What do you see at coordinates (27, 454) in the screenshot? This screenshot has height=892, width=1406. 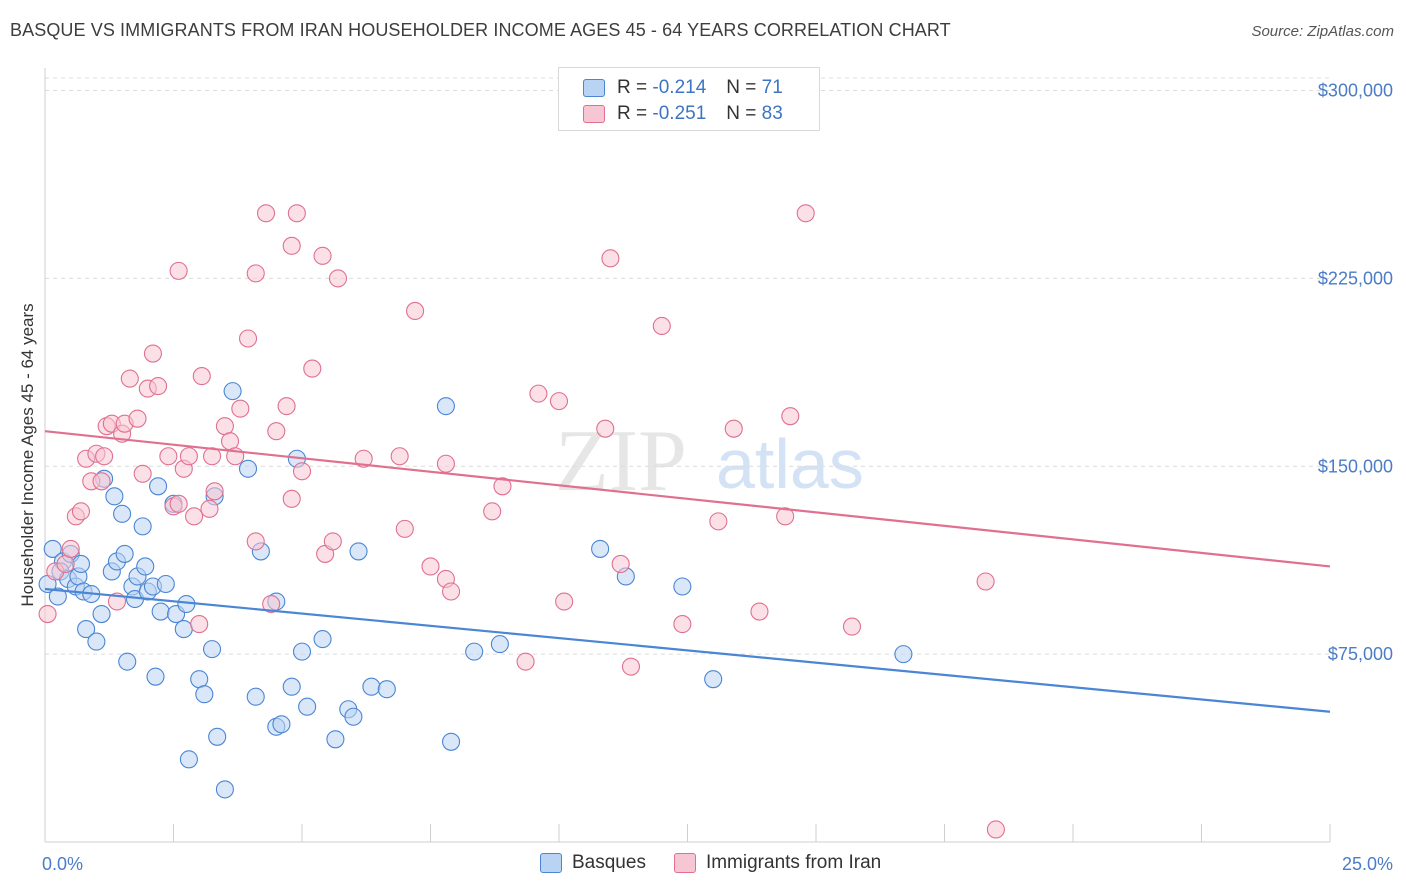 I see `y-axis-title: Householder Income Ages 45 - 64 years` at bounding box center [27, 454].